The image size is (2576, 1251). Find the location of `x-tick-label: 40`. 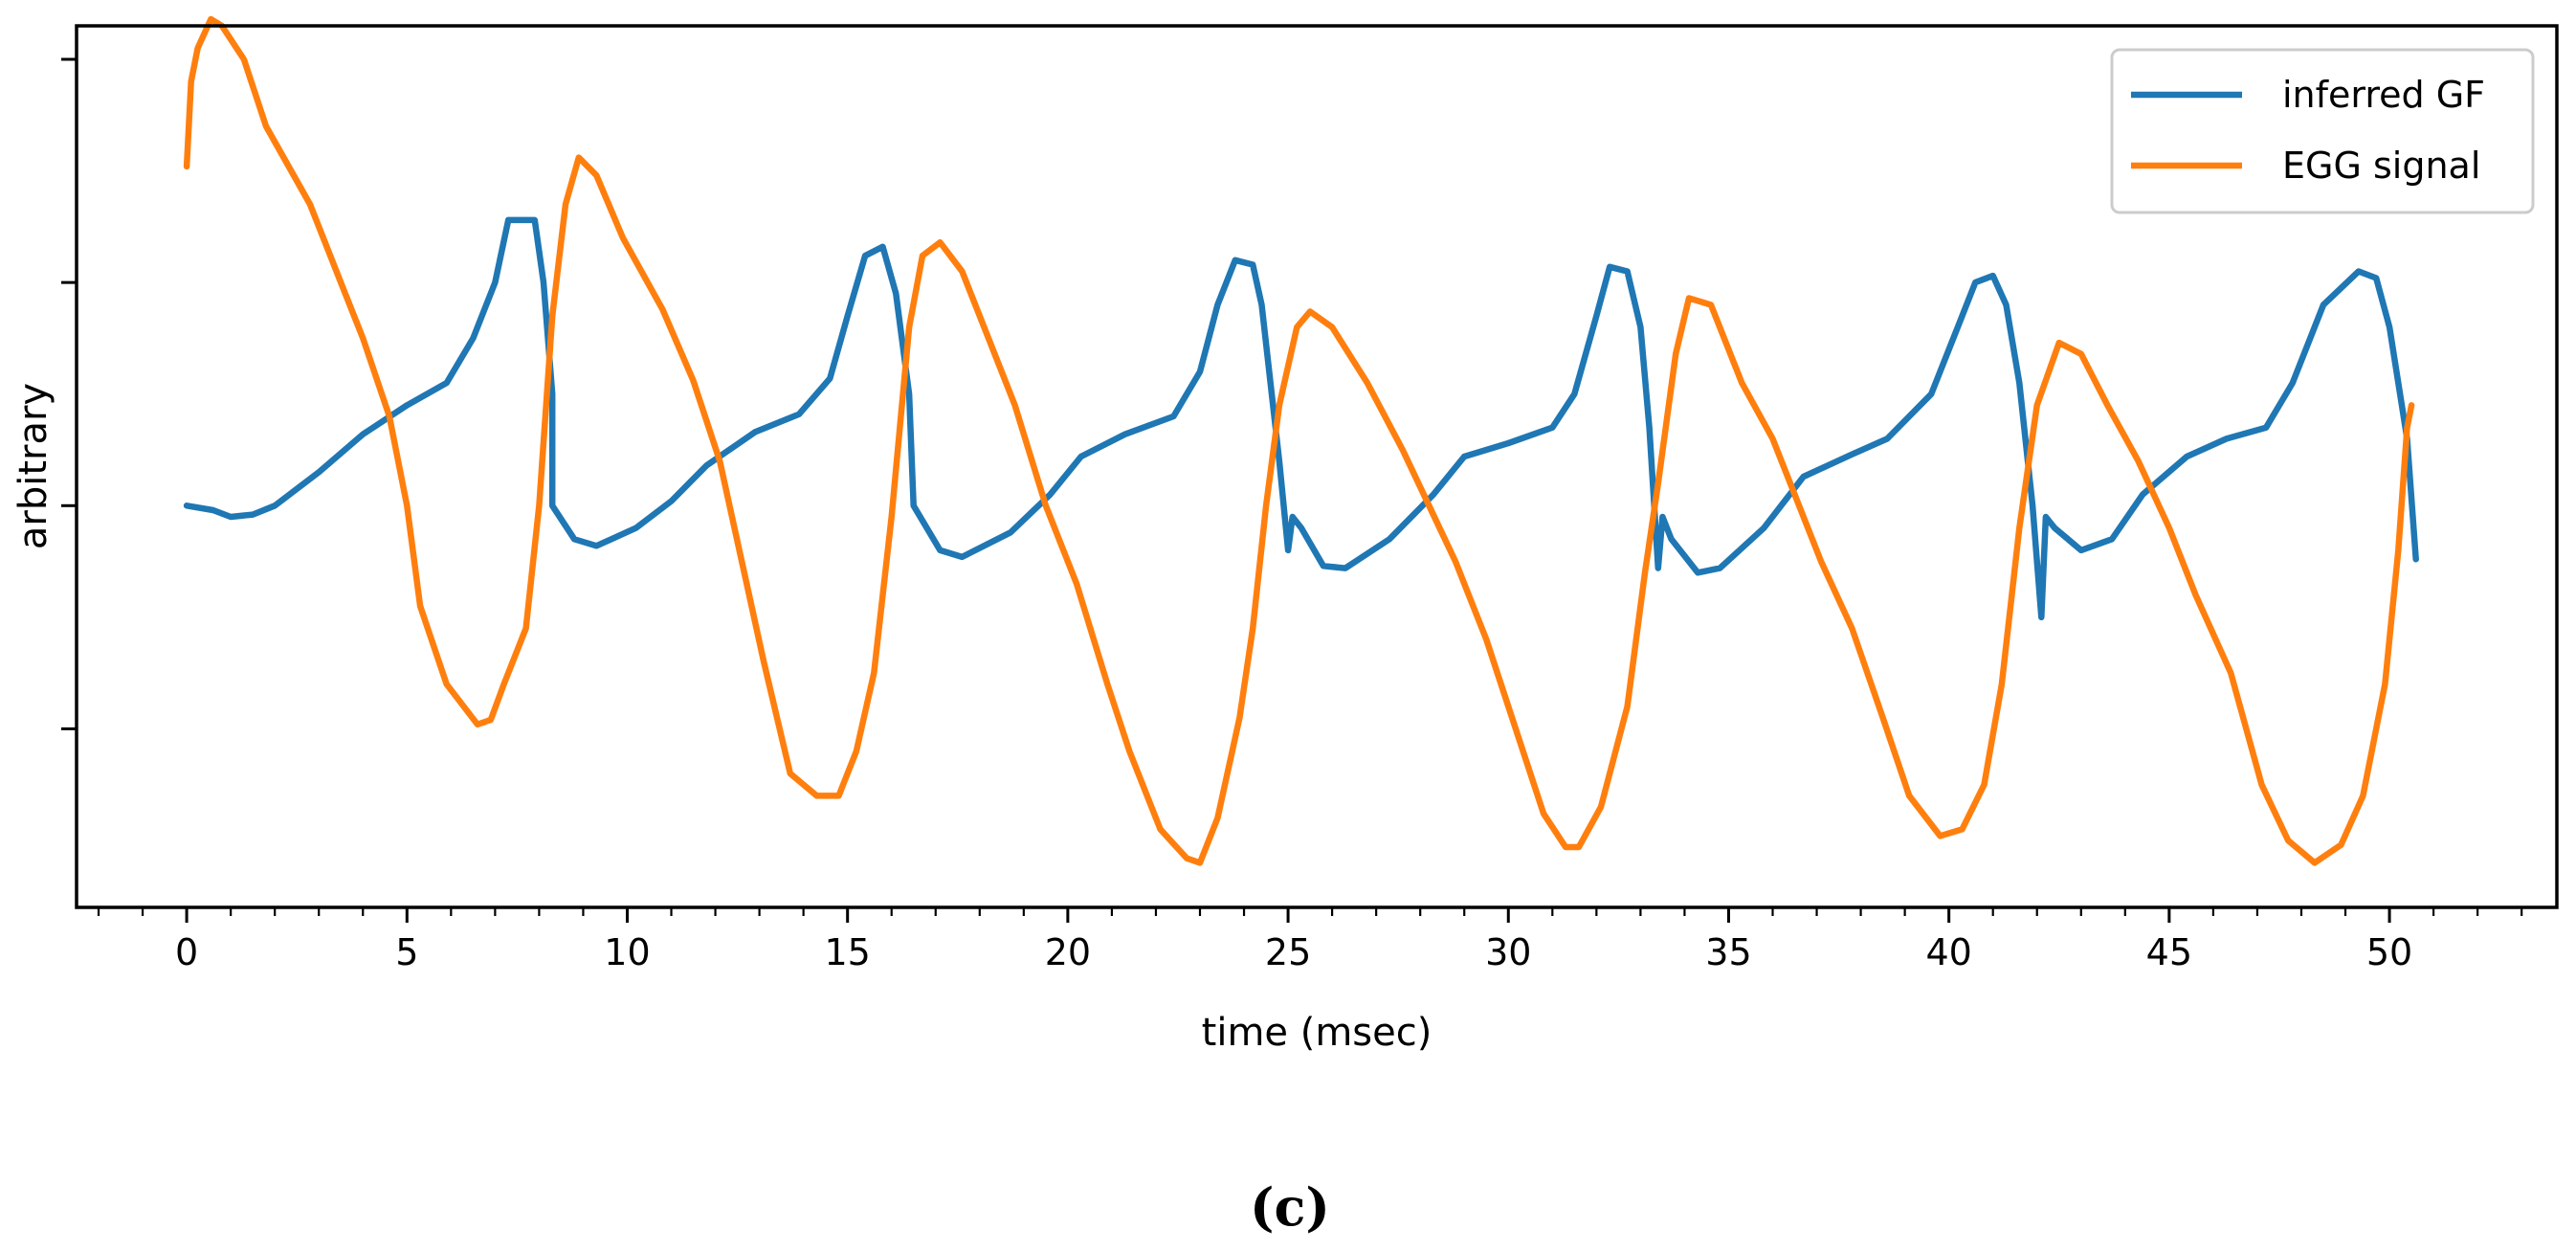

x-tick-label: 40 is located at coordinates (1948, 952).